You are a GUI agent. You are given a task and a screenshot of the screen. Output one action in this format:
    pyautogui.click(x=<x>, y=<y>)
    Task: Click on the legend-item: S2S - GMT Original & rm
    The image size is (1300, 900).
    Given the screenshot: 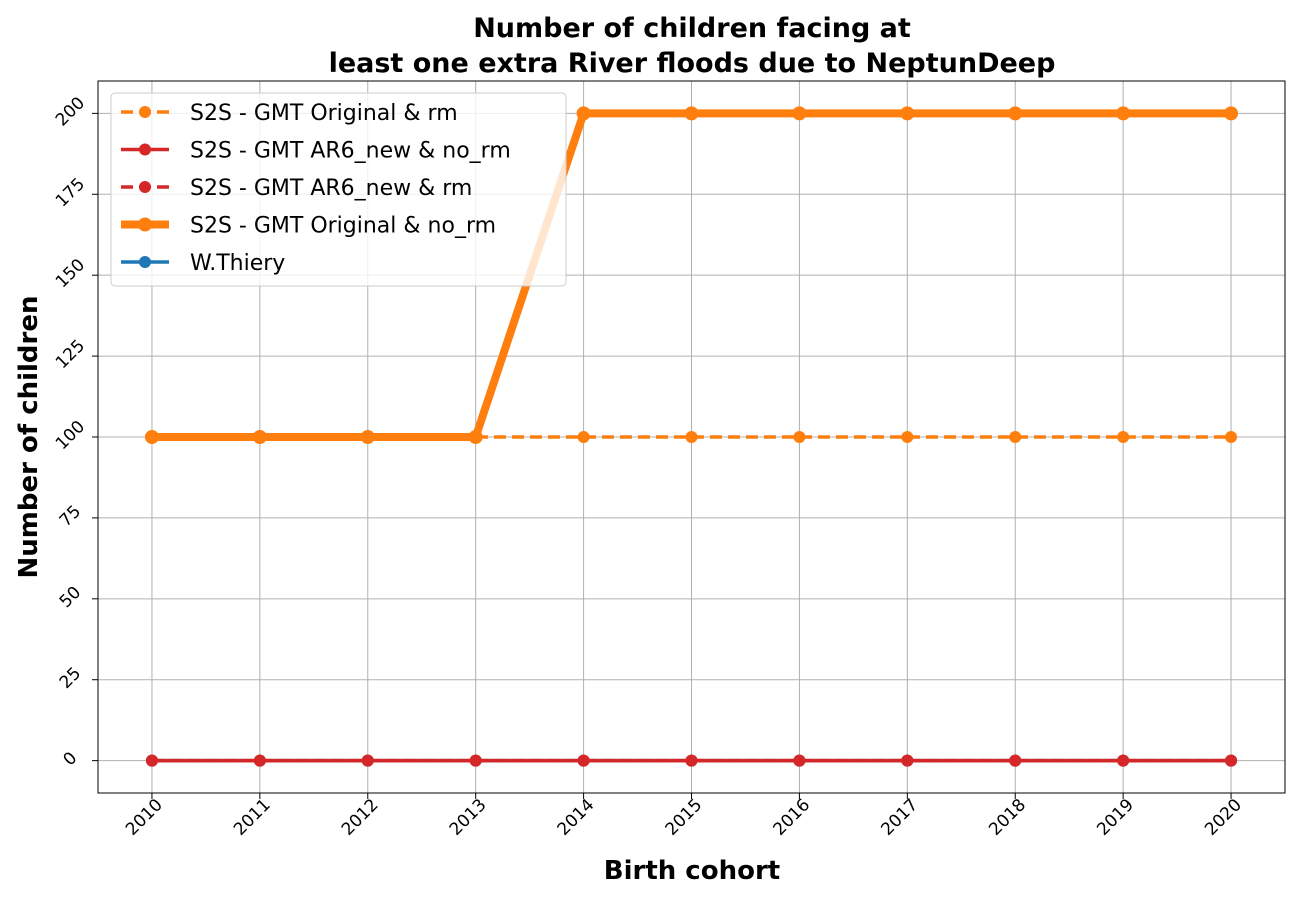 What is the action you would take?
    pyautogui.click(x=289, y=113)
    